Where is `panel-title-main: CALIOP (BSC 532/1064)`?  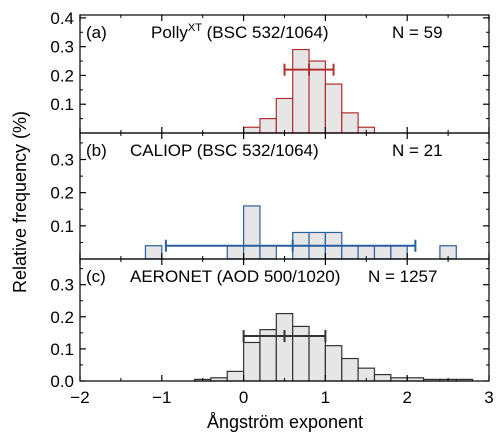
panel-title-main: CALIOP (BSC 532/1064) is located at coordinates (224, 150).